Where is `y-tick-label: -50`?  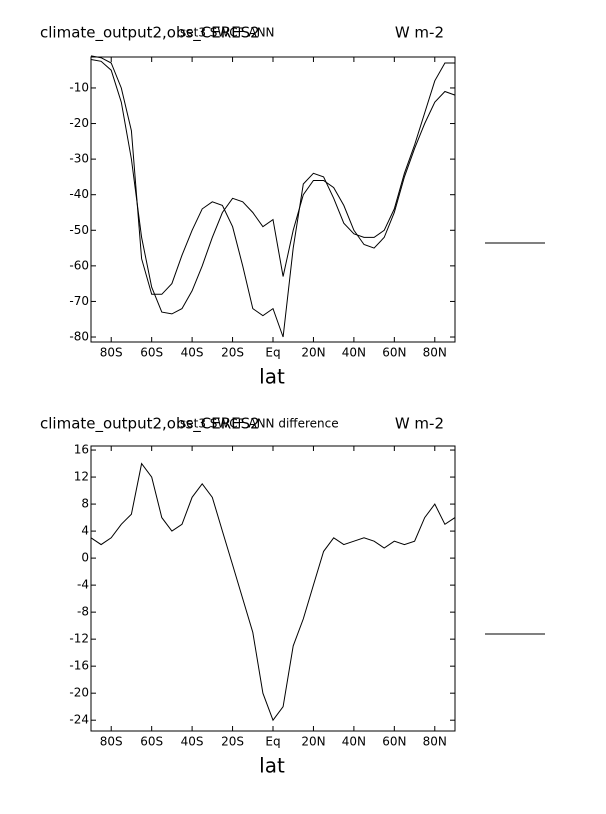 y-tick-label: -50 is located at coordinates (79, 230).